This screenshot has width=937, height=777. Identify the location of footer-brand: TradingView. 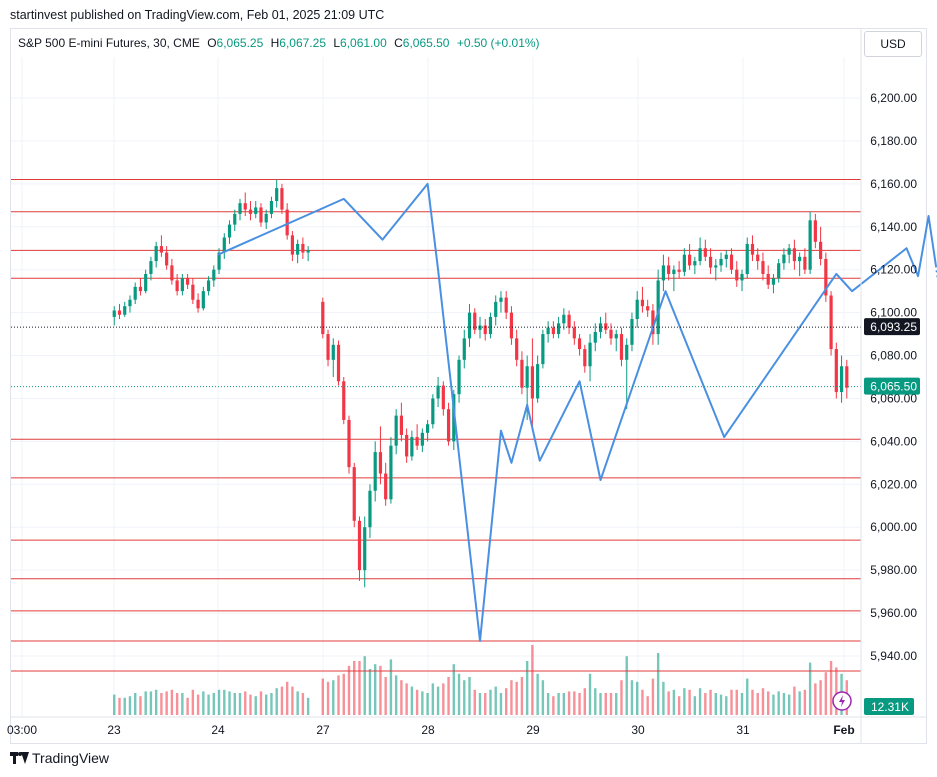
(59, 758).